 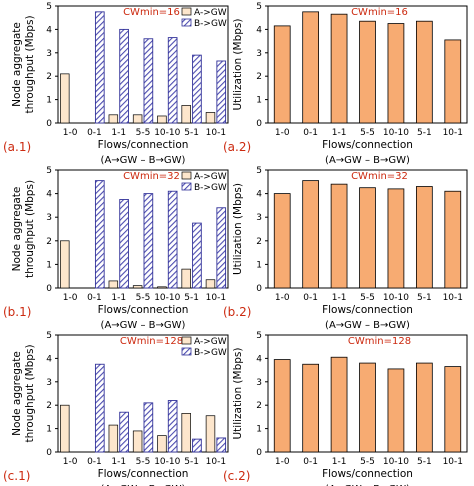 What do you see at coordinates (151, 12) in the screenshot?
I see `cwmin-annotation: CWmin=16` at bounding box center [151, 12].